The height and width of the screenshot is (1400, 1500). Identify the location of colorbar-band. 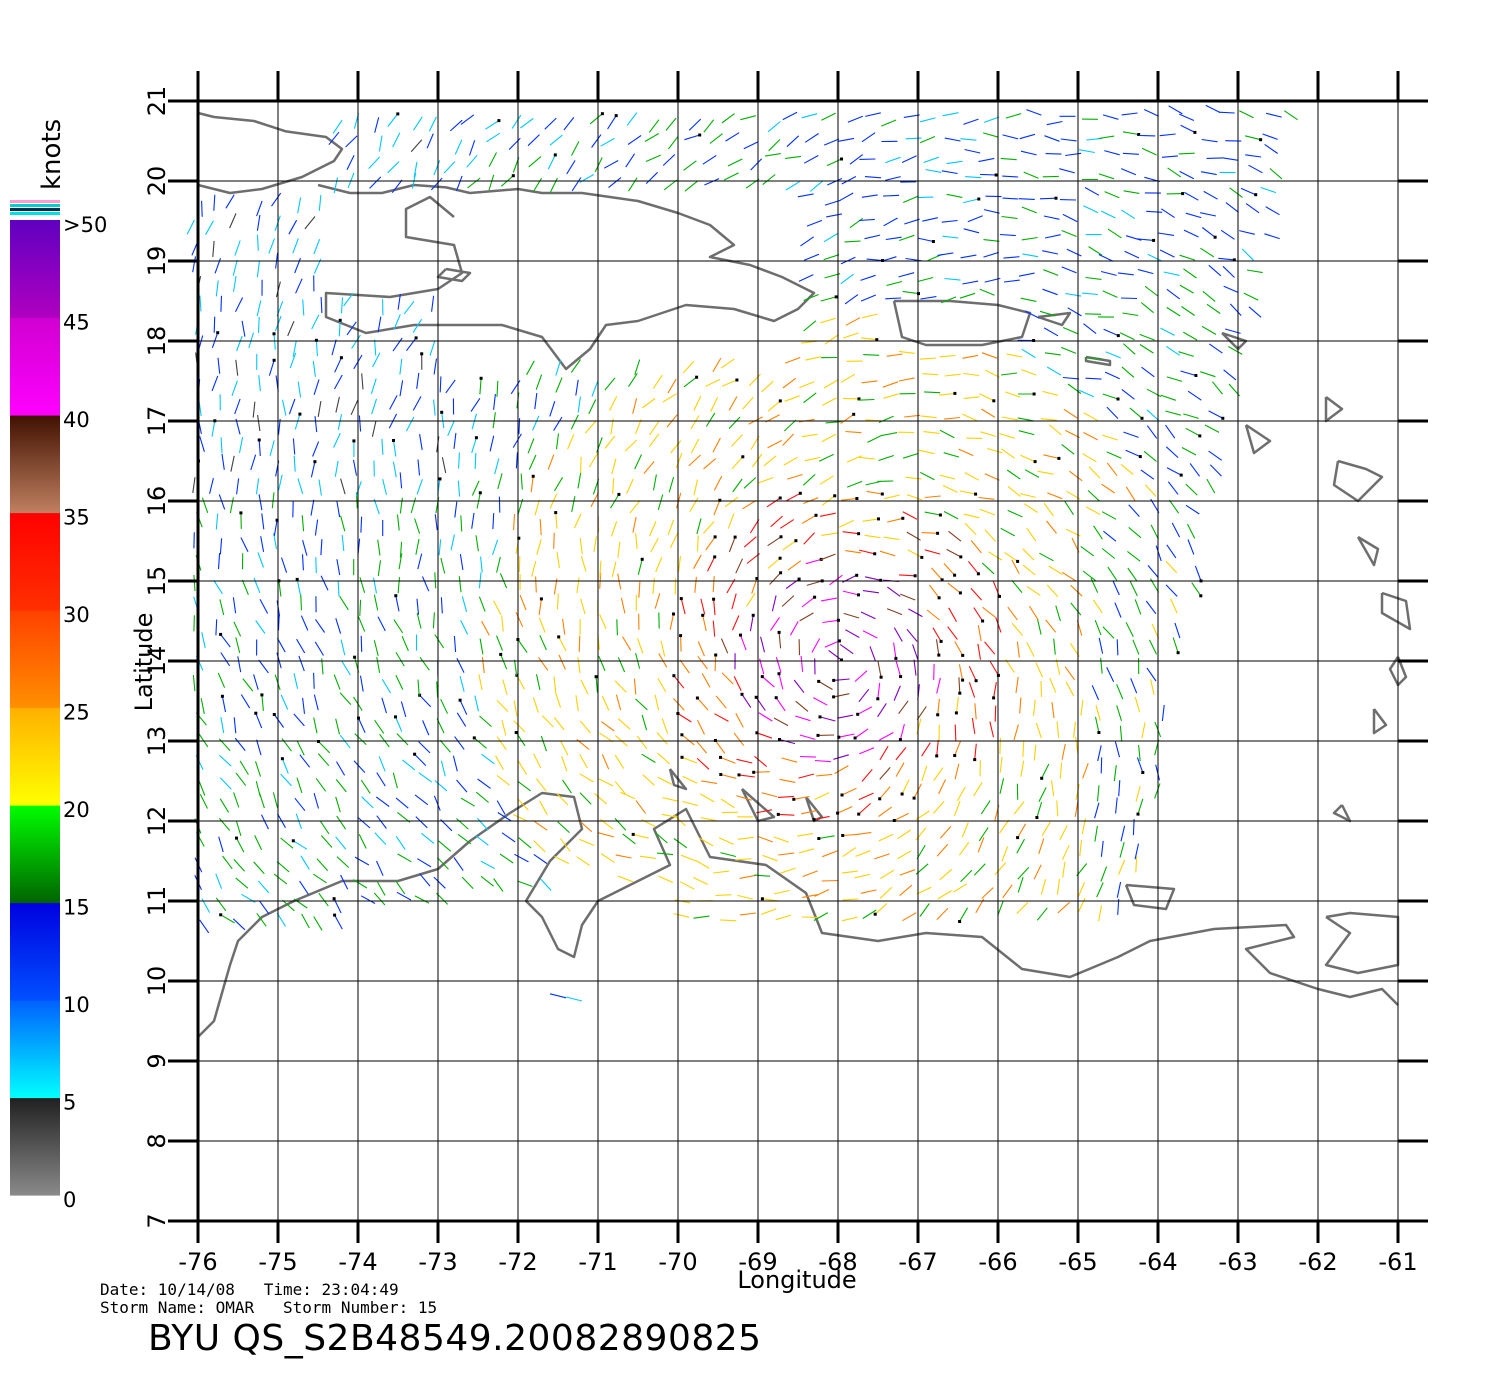
(35, 659).